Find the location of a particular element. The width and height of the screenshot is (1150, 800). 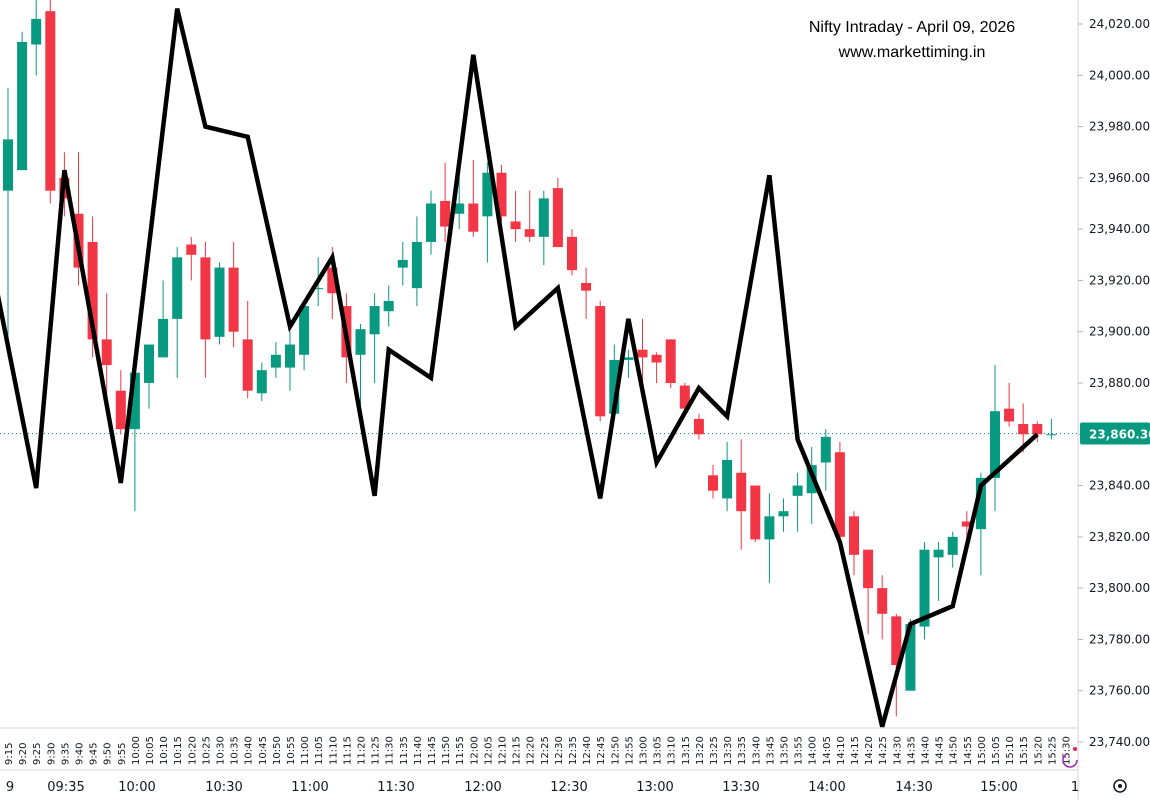

y-tick-label: 23,820.00 is located at coordinates (1119, 537).